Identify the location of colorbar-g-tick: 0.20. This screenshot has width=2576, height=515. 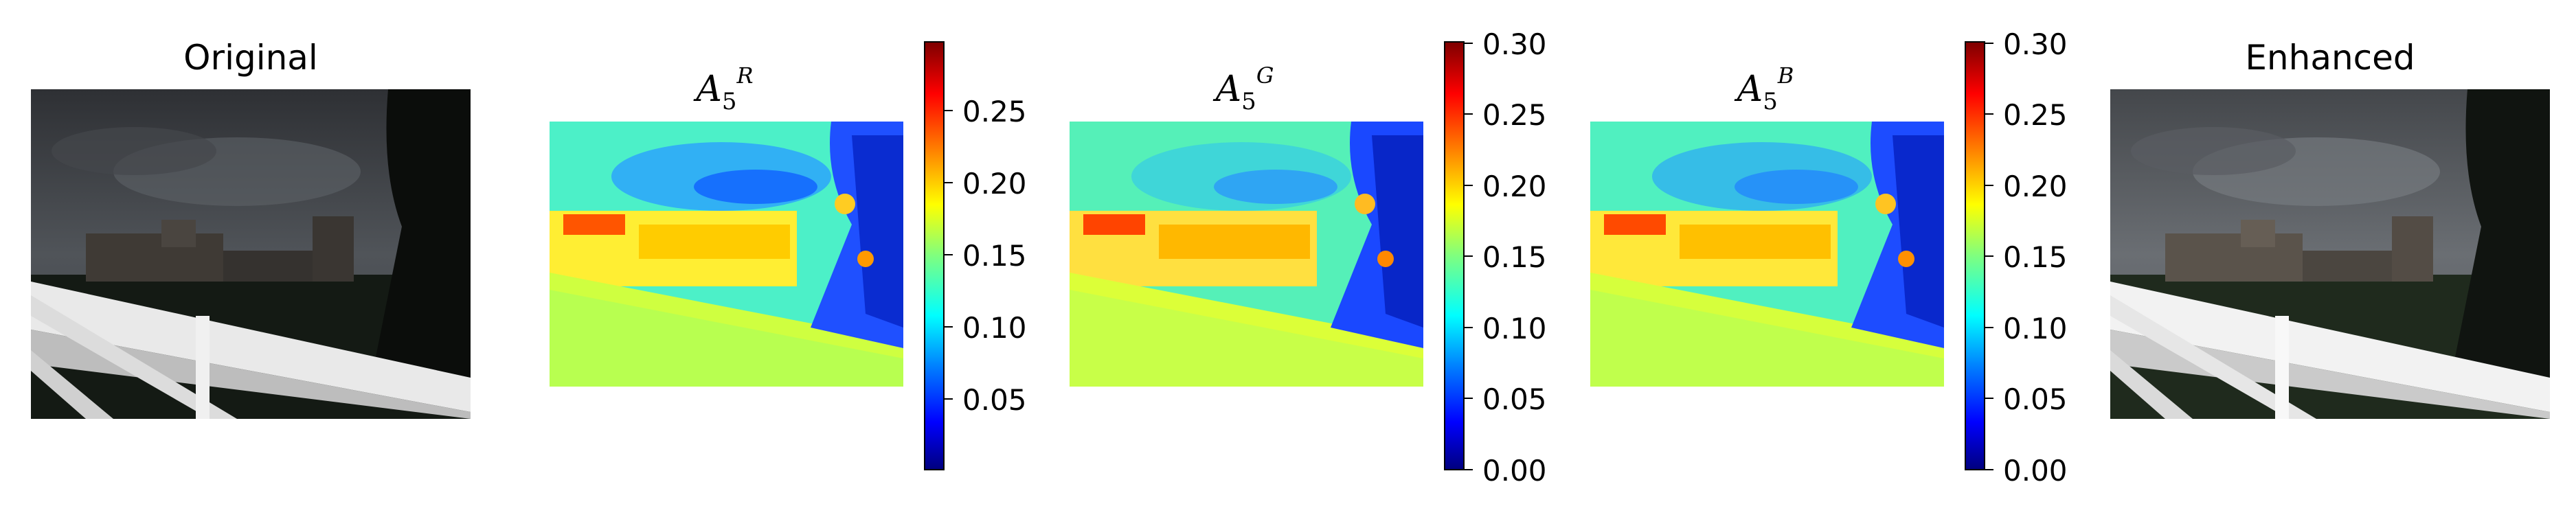
(1505, 186).